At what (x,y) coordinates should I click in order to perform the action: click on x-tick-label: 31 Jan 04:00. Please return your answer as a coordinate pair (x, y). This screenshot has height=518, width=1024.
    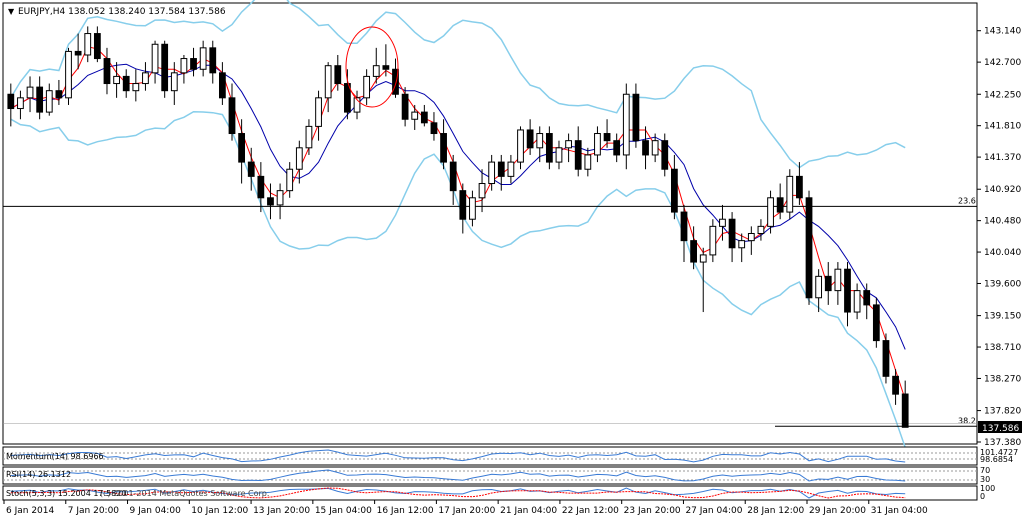
    Looking at the image, I should click on (899, 511).